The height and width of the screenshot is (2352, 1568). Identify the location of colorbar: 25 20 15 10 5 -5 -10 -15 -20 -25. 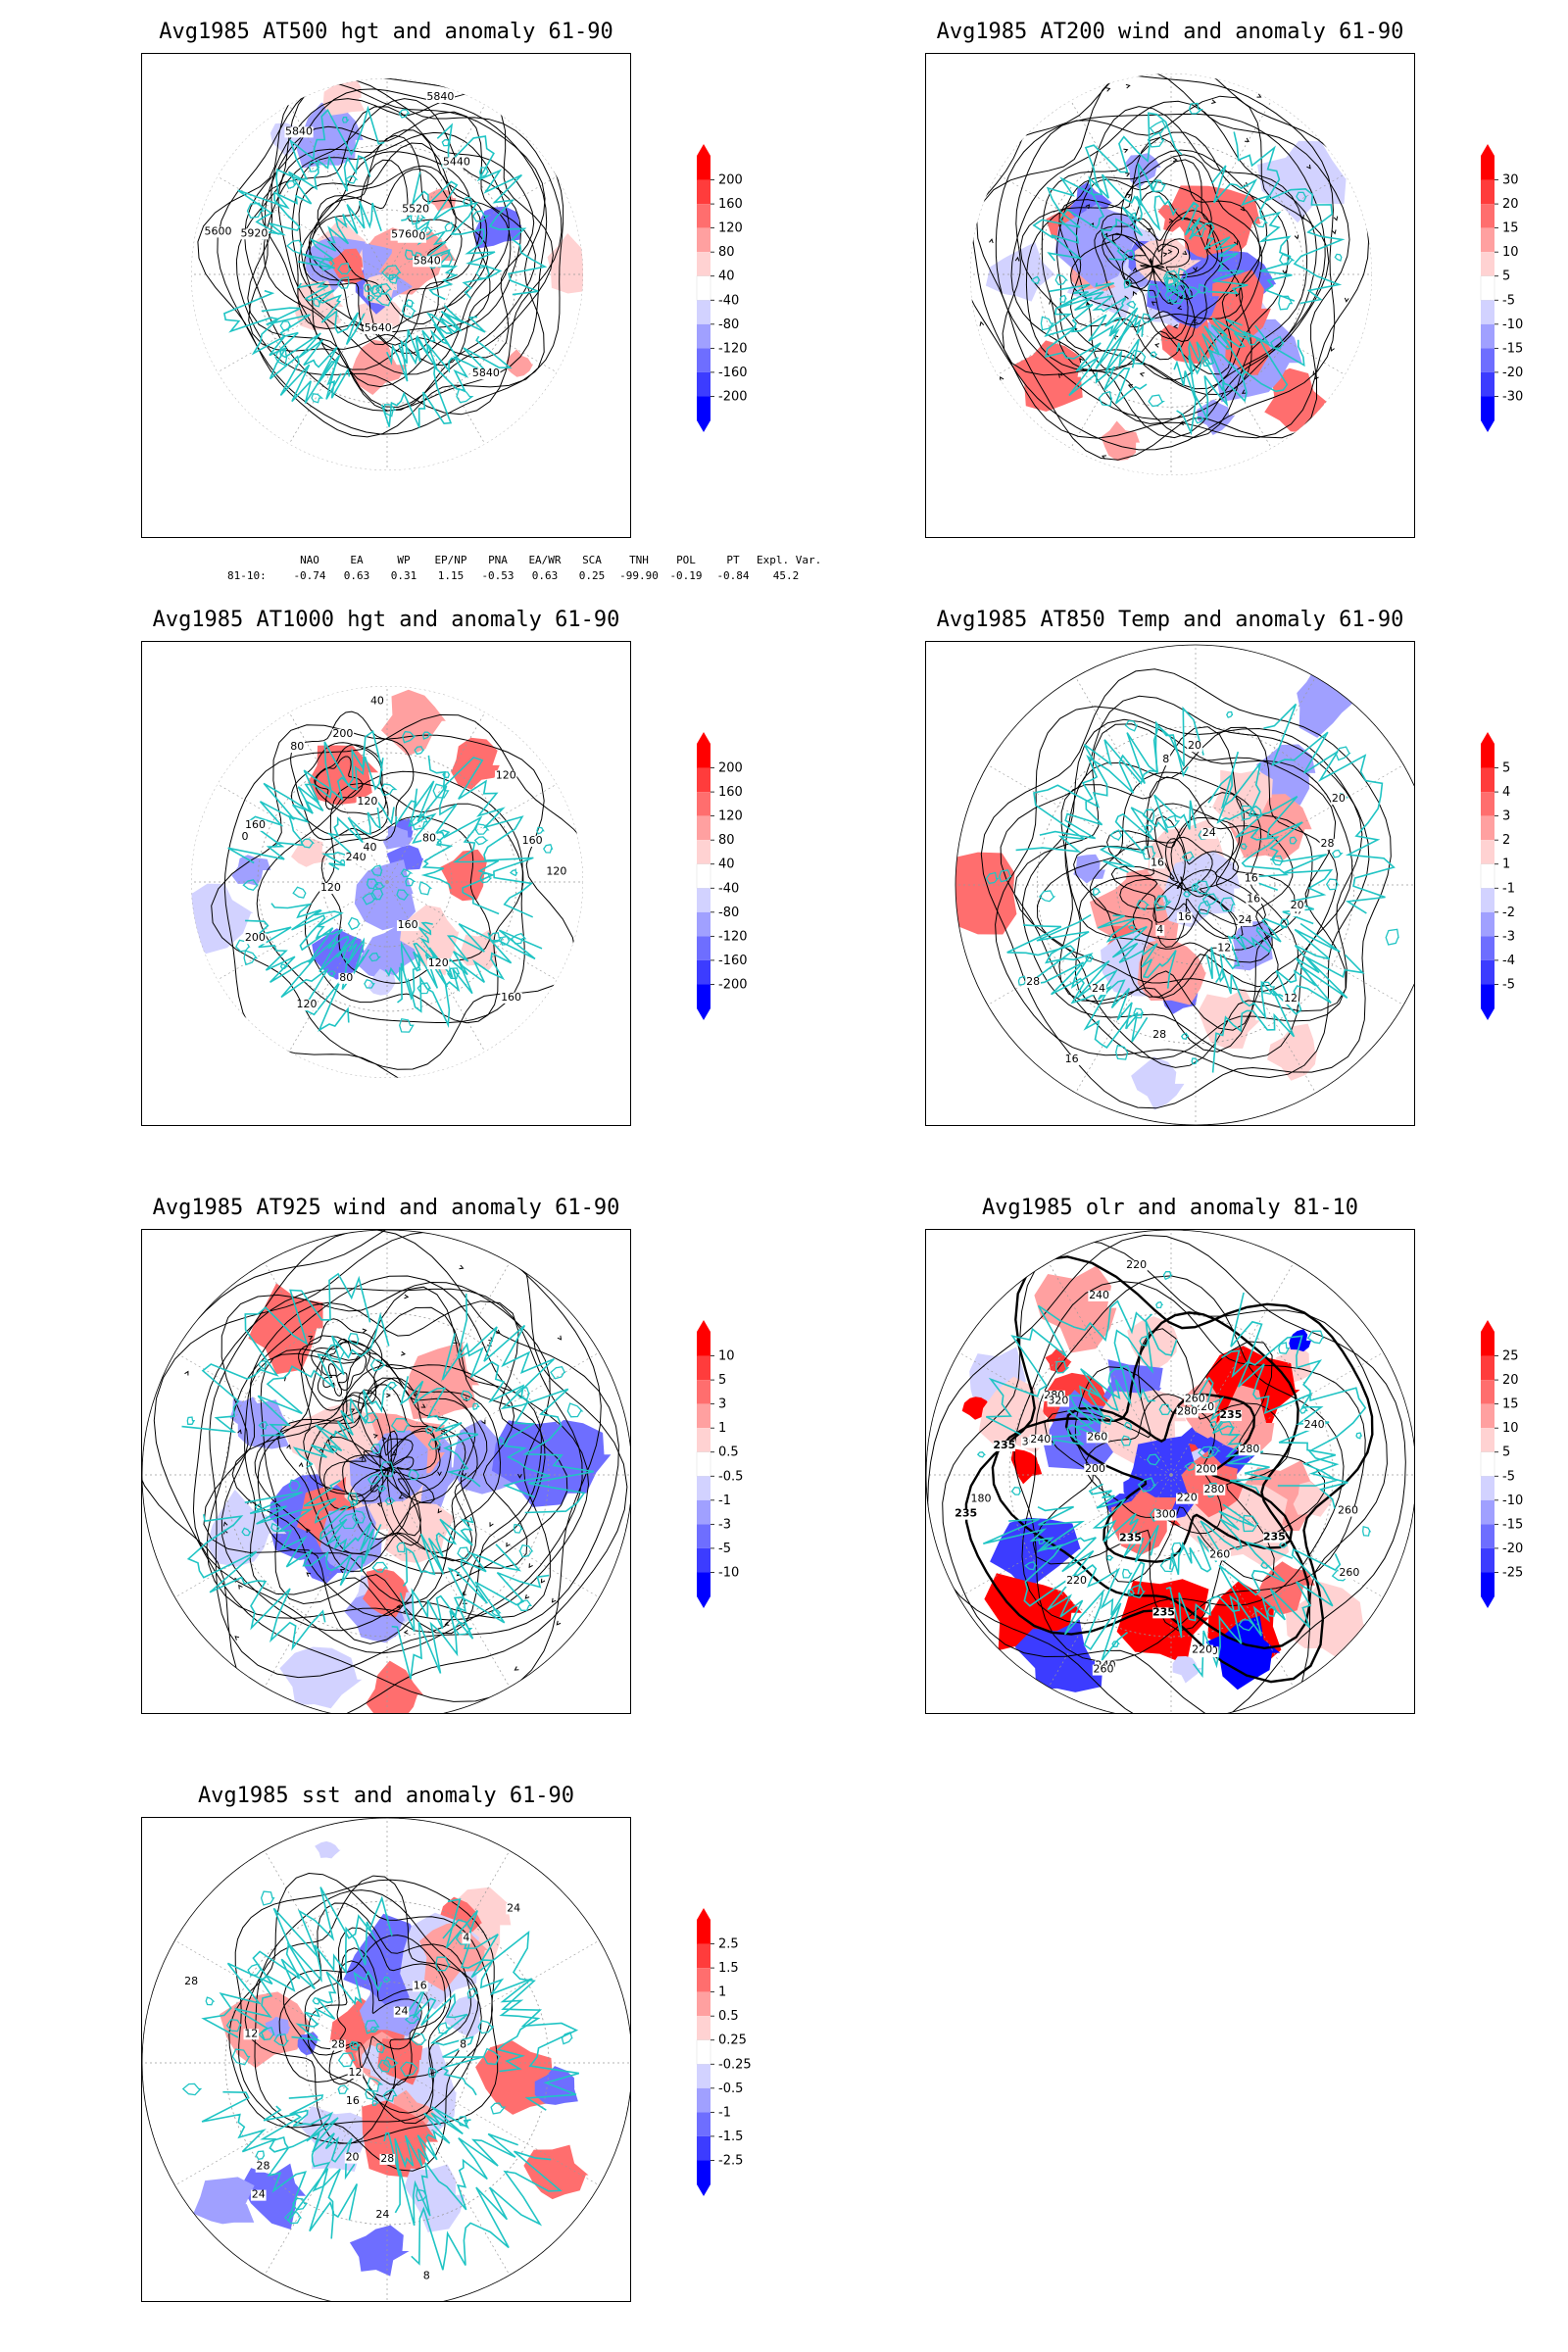
(1518, 1470).